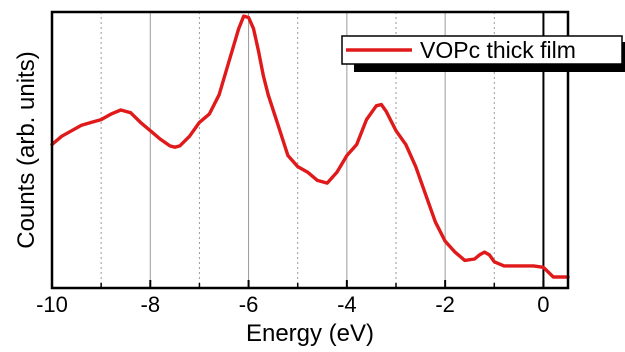 Image resolution: width=625 pixels, height=352 pixels. What do you see at coordinates (298, 284) in the screenshot?
I see `x-axis-ticks` at bounding box center [298, 284].